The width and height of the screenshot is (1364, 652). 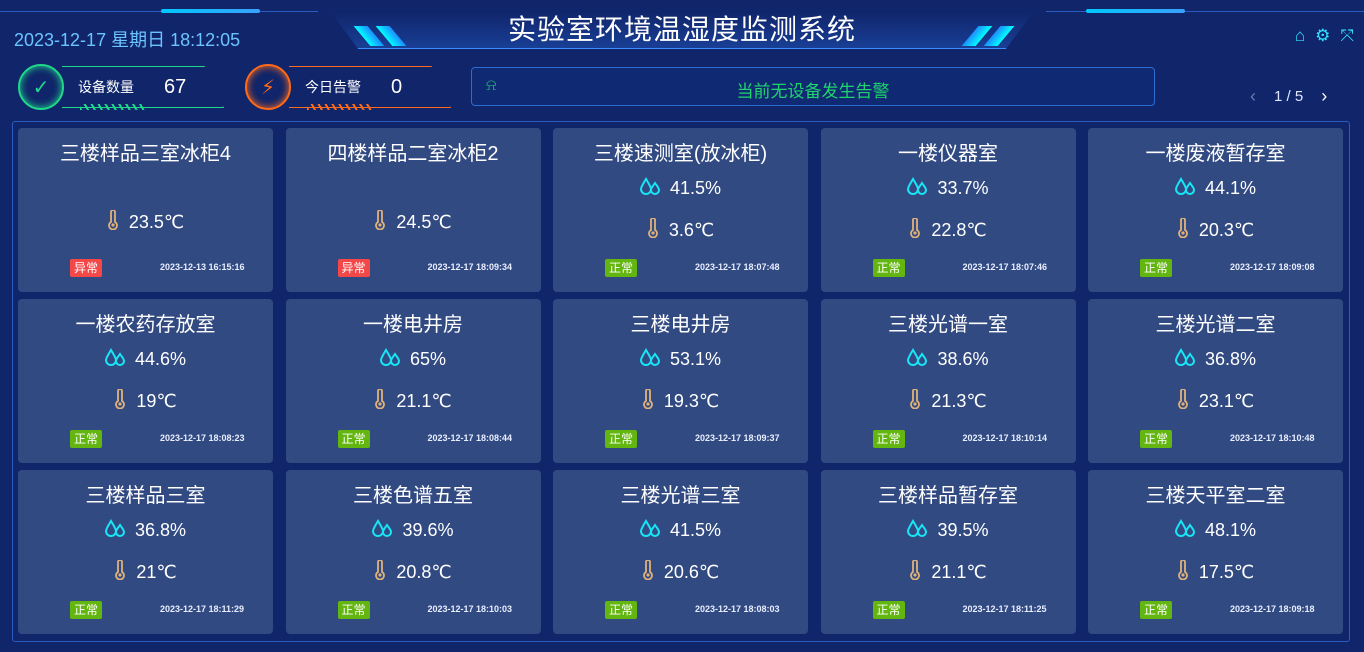 I want to click on device-card: 三楼电井房 53.1% 19.3℃ 正常 2023-12-17 18:09:37, so click(x=680, y=381).